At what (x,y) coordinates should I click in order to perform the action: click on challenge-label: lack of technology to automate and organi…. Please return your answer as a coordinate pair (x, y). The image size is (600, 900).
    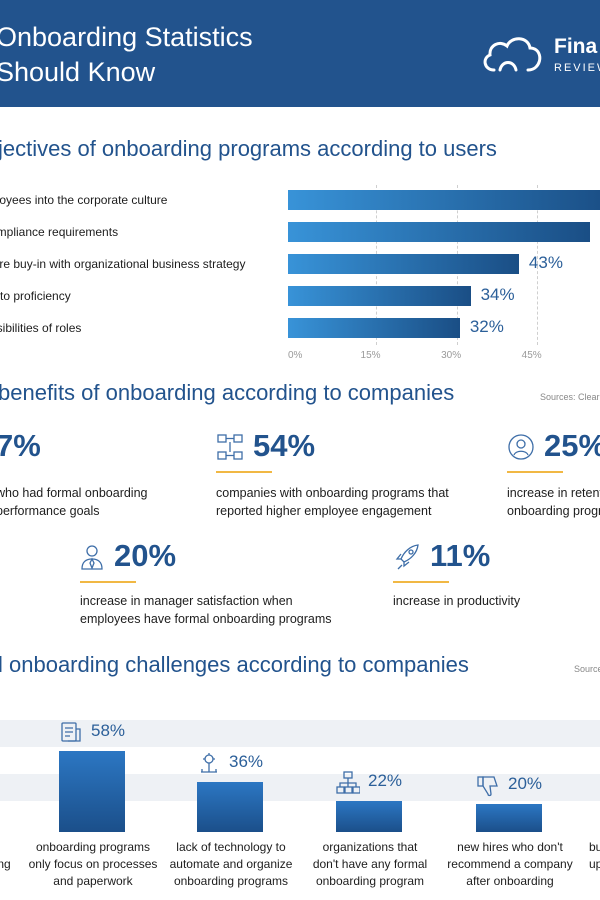
    Looking at the image, I should click on (231, 864).